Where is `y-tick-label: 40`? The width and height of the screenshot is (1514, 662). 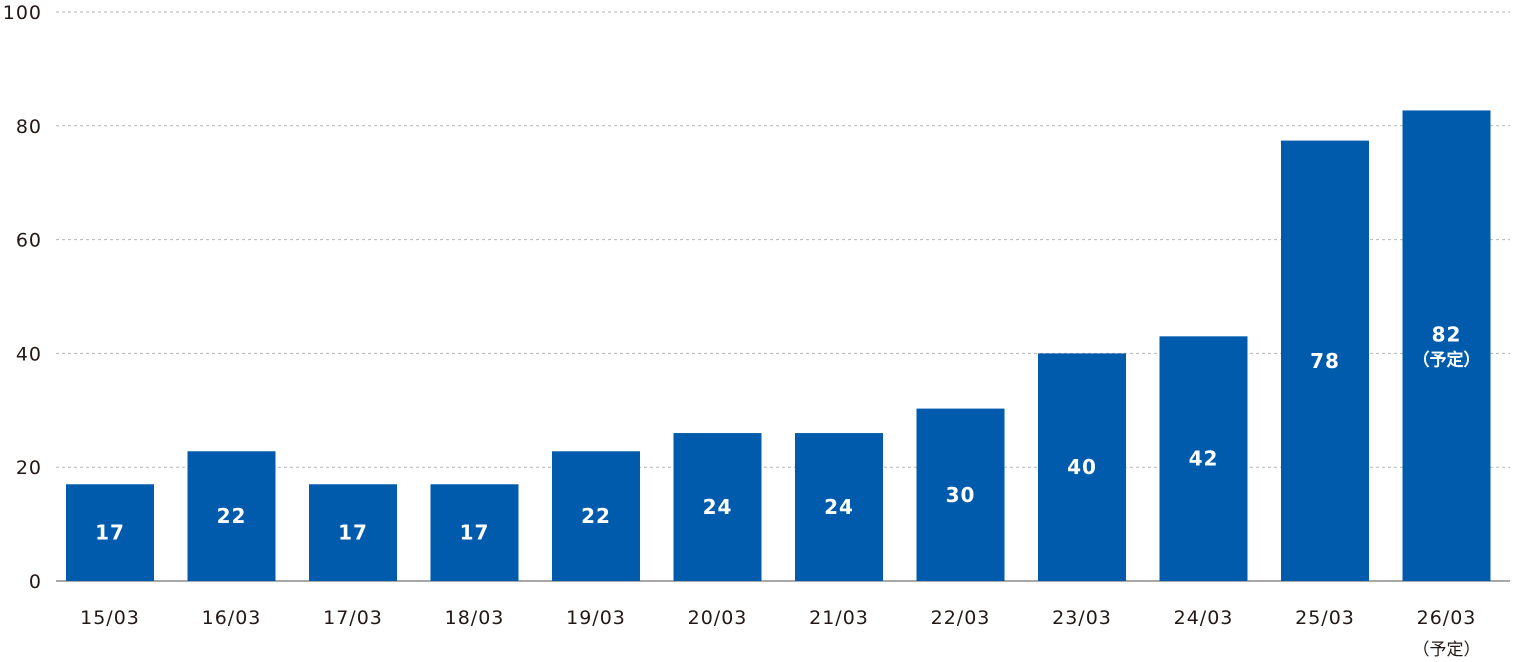
y-tick-label: 40 is located at coordinates (29, 354).